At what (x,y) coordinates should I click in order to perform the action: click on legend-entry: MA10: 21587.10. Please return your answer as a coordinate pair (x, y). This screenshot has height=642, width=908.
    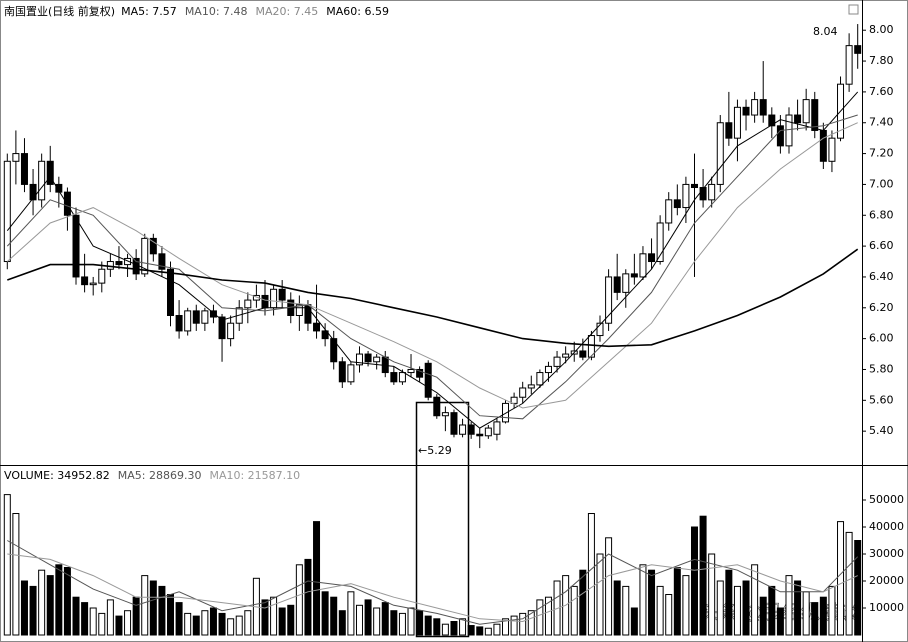
    Looking at the image, I should click on (254, 475).